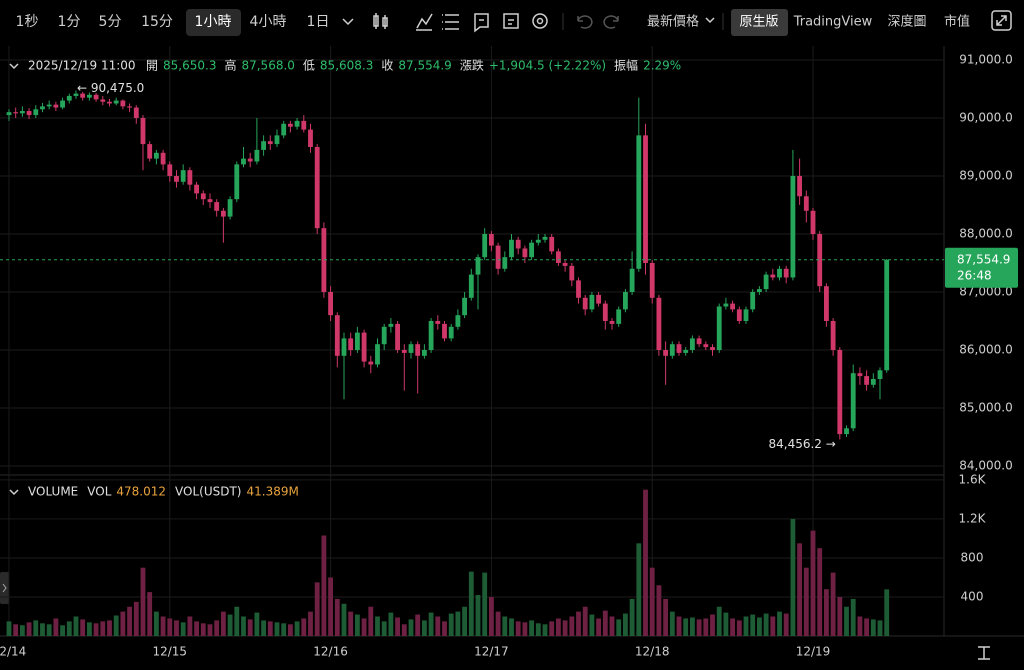 The image size is (1024, 670). What do you see at coordinates (906, 22) in the screenshot?
I see `view-tab: 深度圖` at bounding box center [906, 22].